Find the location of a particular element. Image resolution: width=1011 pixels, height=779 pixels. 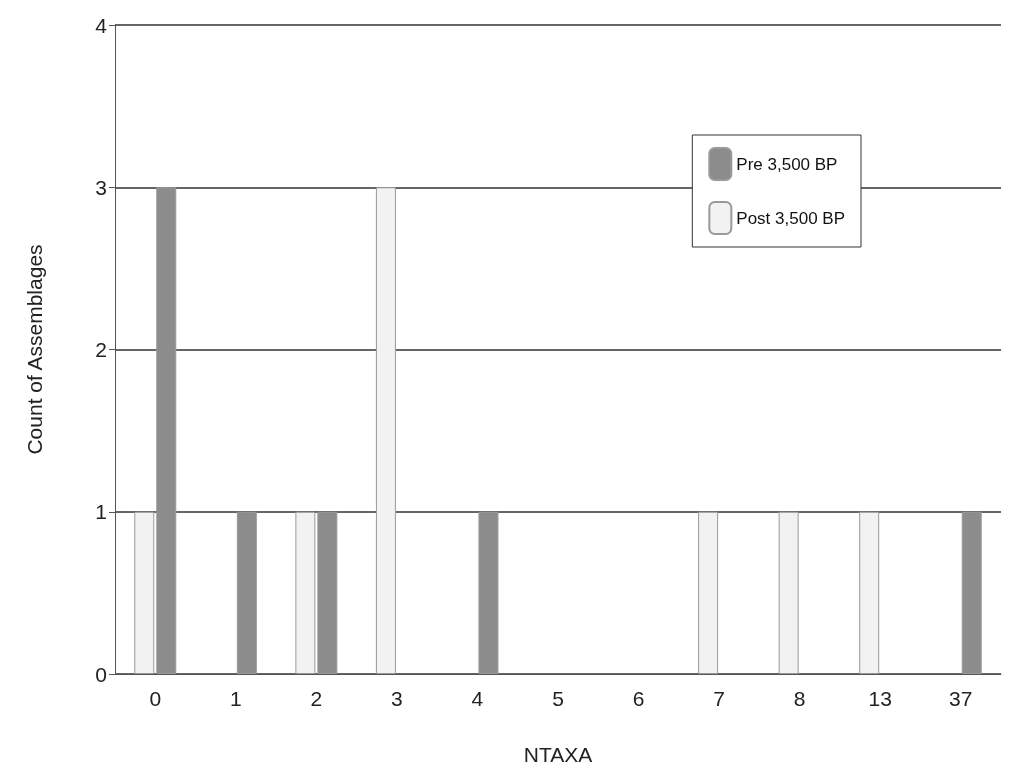

x-tick-label: 5 is located at coordinates (558, 698).